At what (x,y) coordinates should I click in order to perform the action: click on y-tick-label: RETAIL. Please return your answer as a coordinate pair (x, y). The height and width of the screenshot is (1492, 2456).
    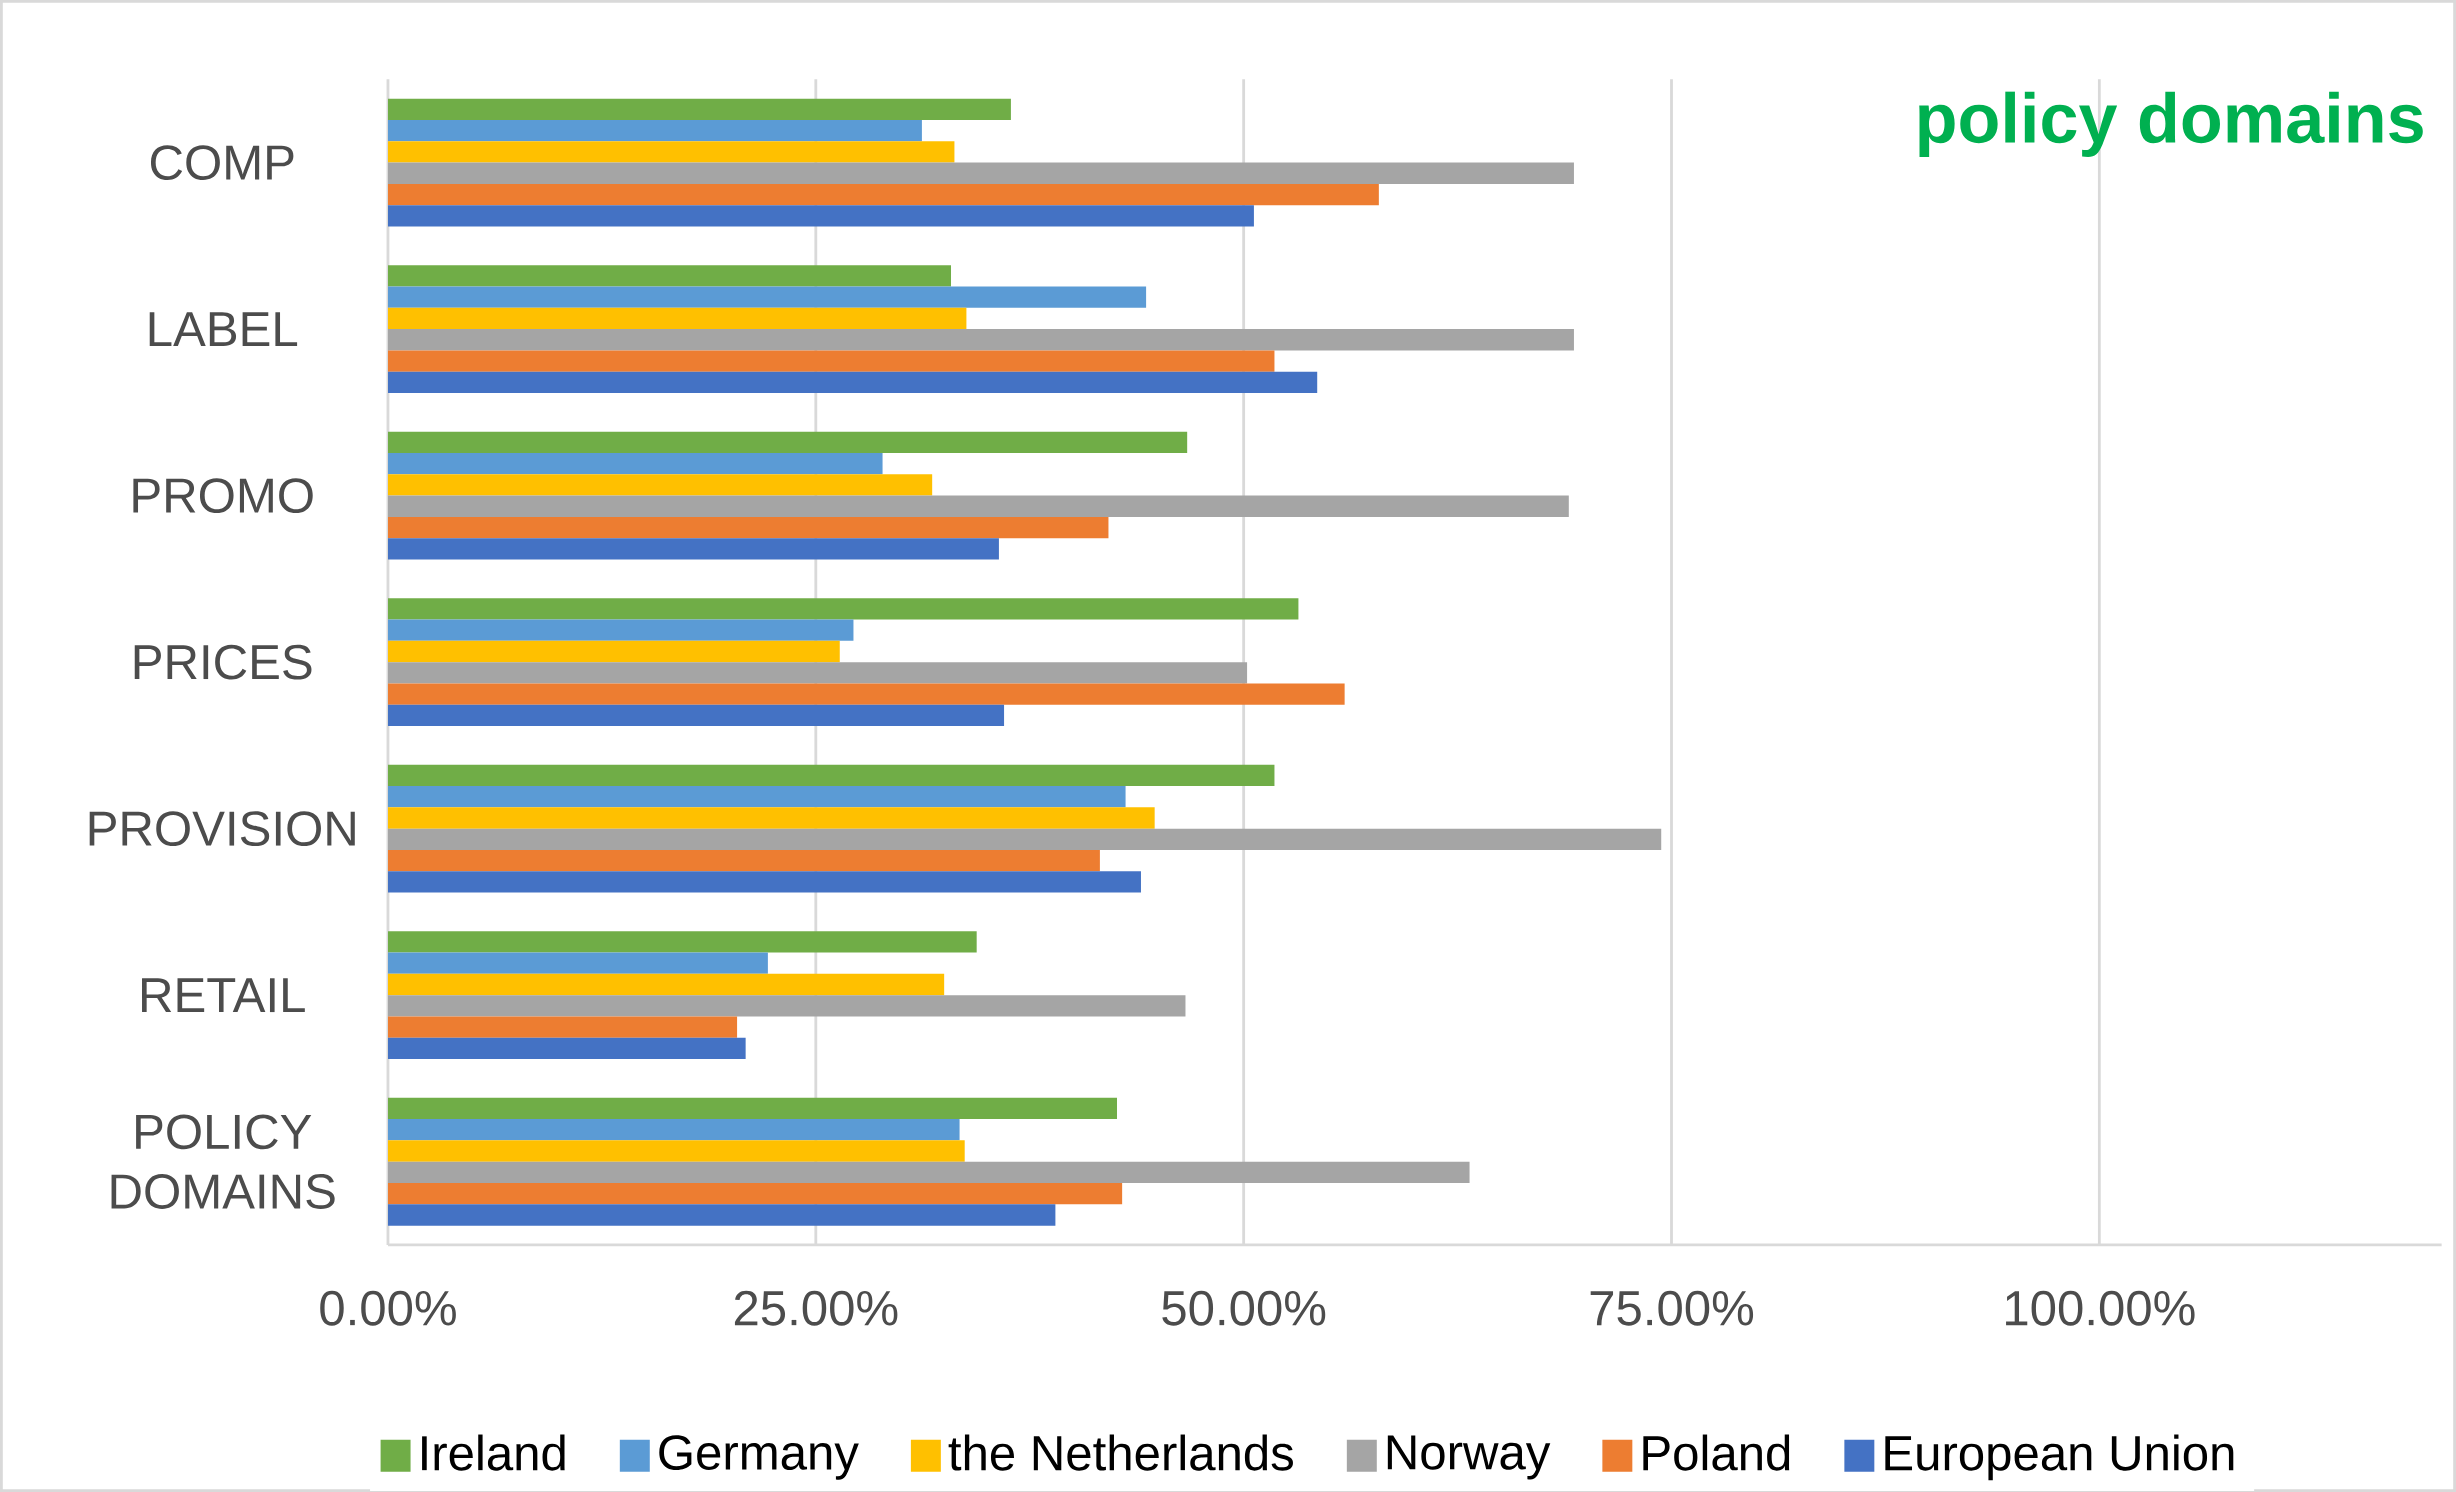
    Looking at the image, I should click on (223, 995).